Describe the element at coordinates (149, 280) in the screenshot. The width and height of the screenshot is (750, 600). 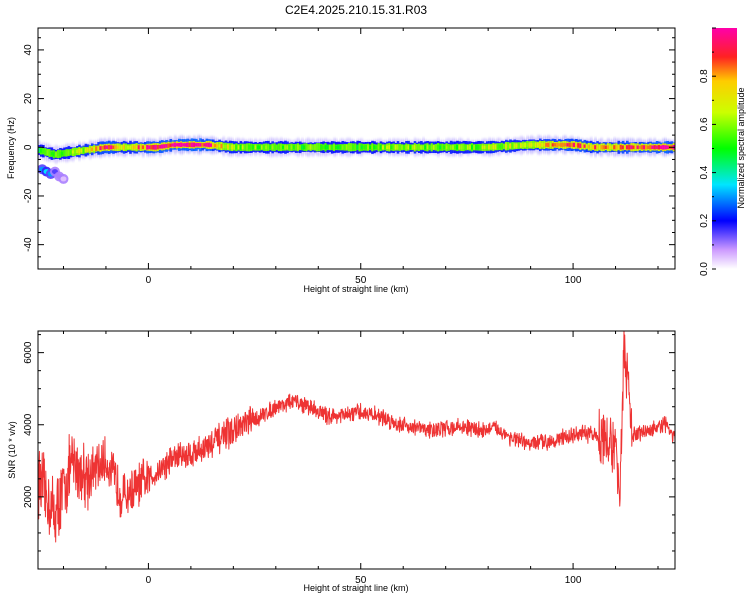
I see `x-tick-label: 0` at that location.